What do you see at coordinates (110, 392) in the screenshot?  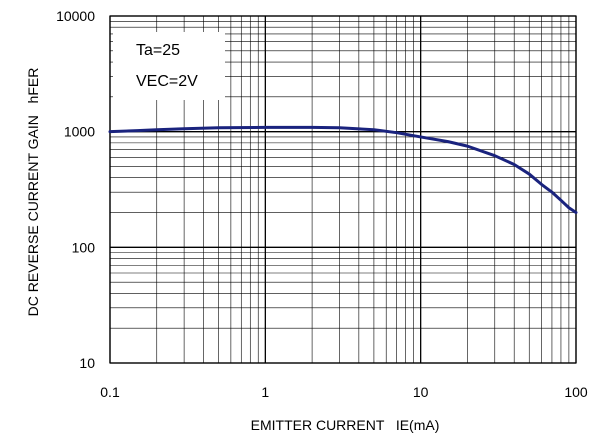 I see `x-tick-label: 0.1` at bounding box center [110, 392].